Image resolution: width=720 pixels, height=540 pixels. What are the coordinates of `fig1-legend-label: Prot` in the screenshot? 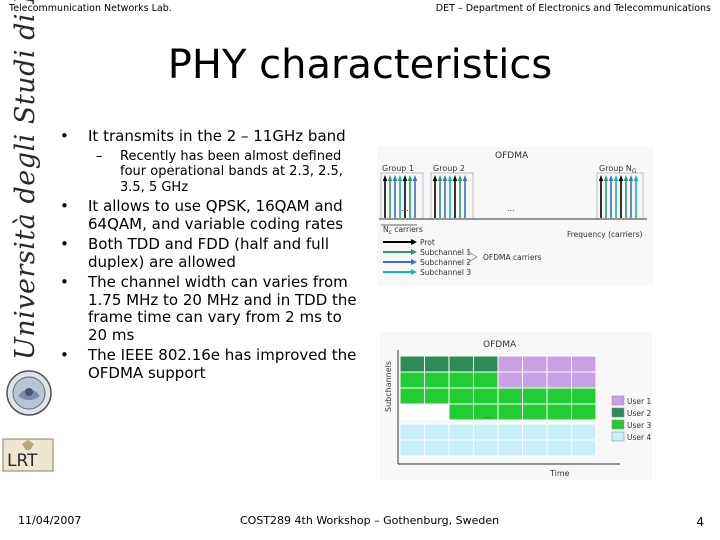 It's located at (427, 242).